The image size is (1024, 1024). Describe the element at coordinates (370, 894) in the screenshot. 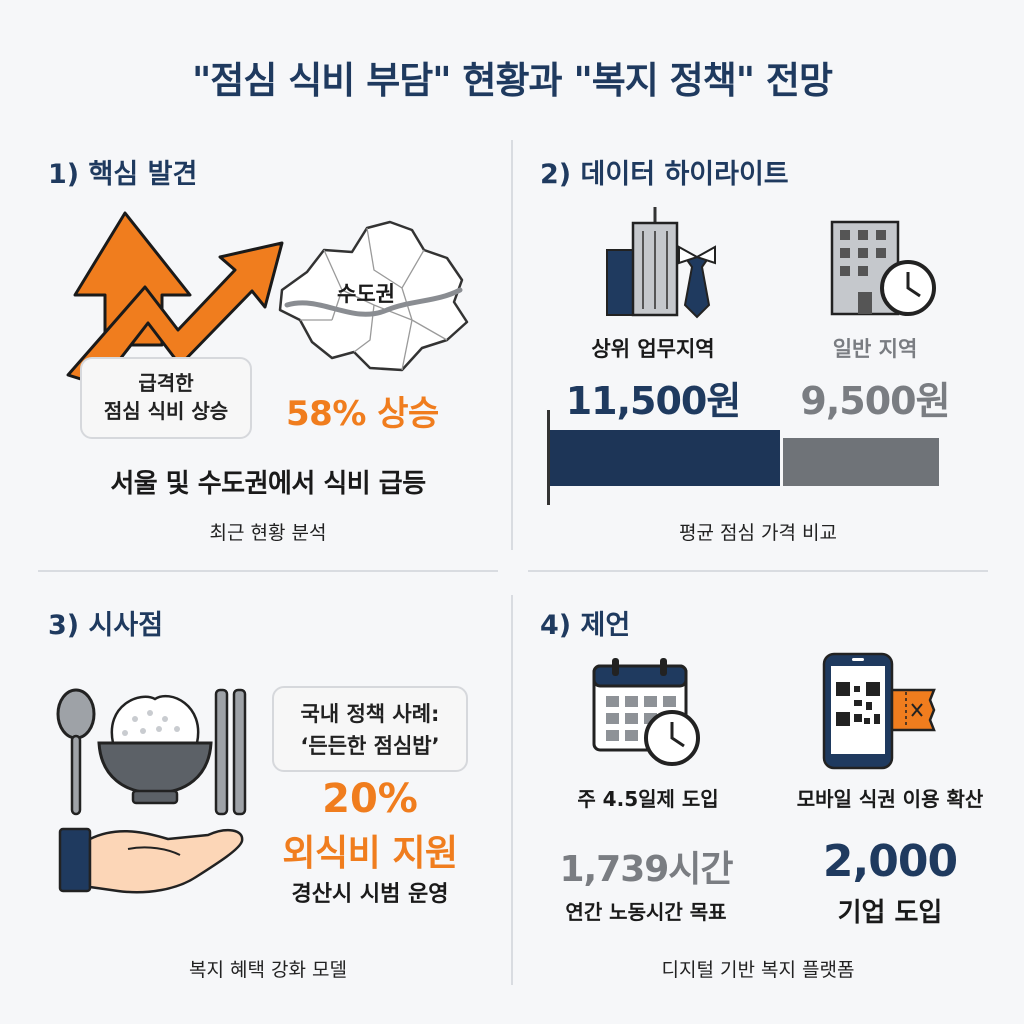

I see `pilot-detail: 경산시 시범 운영` at that location.